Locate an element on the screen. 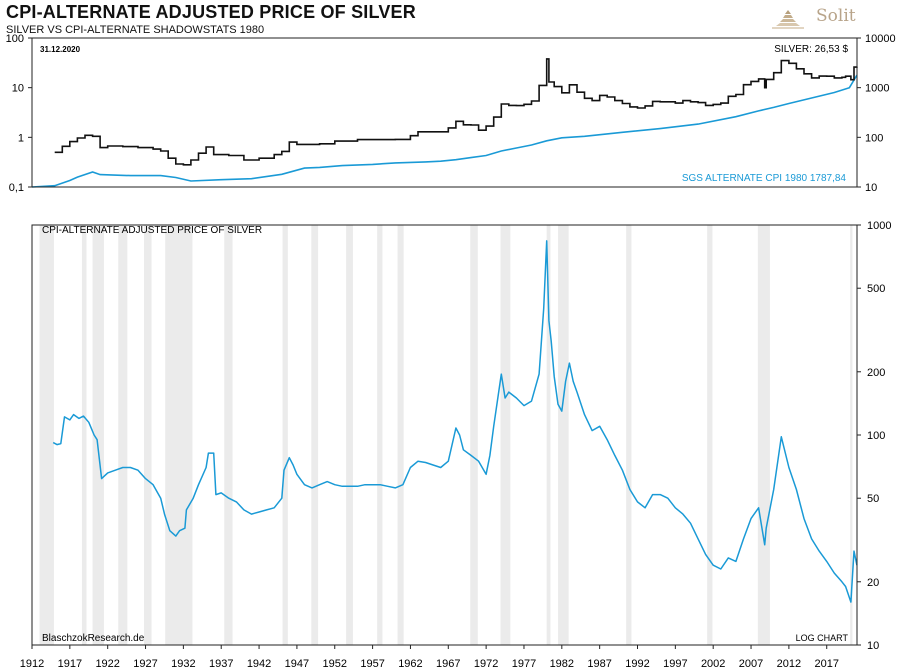  cpi-series-label: SGS ALTERNATE CPI 1980 1787,84 is located at coordinates (764, 178).